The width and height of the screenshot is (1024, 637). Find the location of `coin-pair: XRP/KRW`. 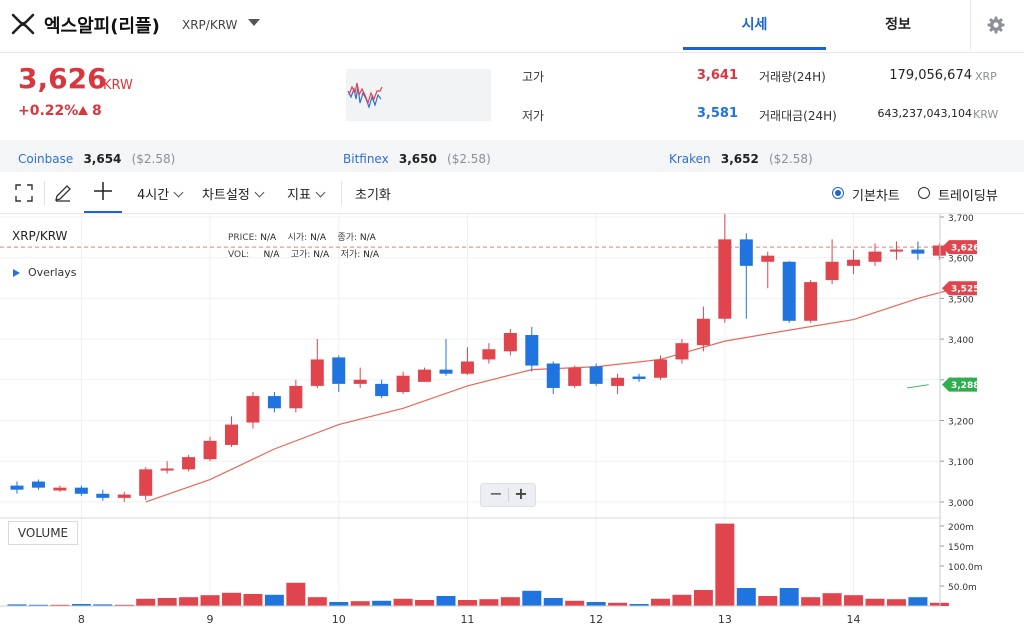

coin-pair: XRP/KRW is located at coordinates (210, 25).